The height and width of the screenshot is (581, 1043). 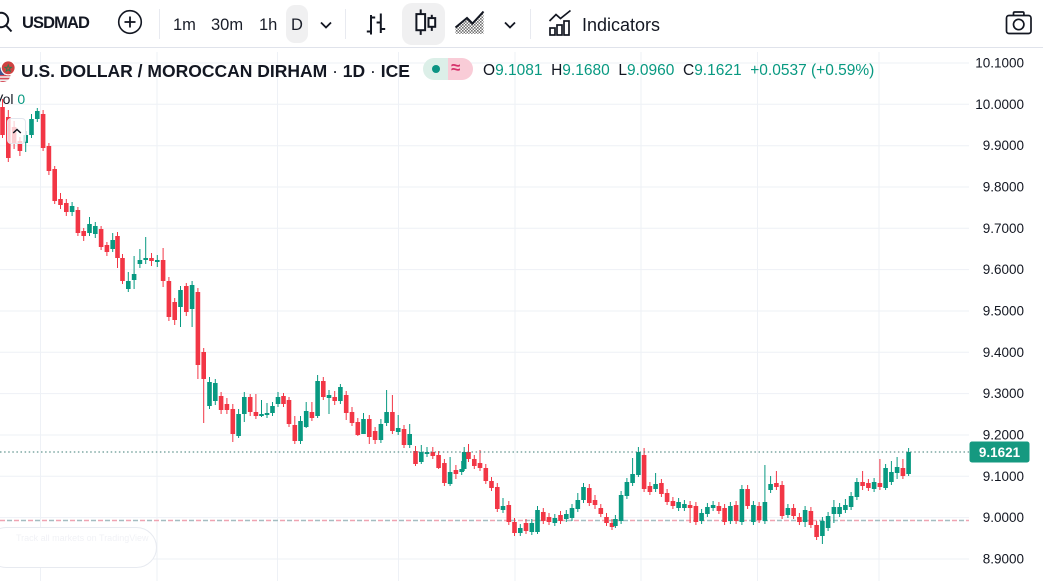 What do you see at coordinates (999, 104) in the screenshot?
I see `svg-text: 10.0000` at bounding box center [999, 104].